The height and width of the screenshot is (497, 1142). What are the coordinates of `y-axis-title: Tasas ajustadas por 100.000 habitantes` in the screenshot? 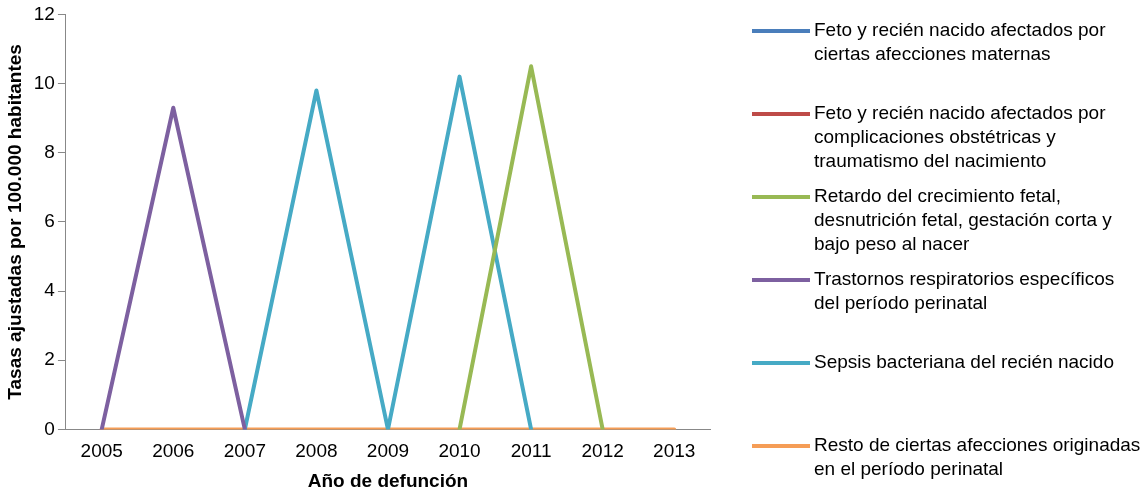 It's located at (14, 222).